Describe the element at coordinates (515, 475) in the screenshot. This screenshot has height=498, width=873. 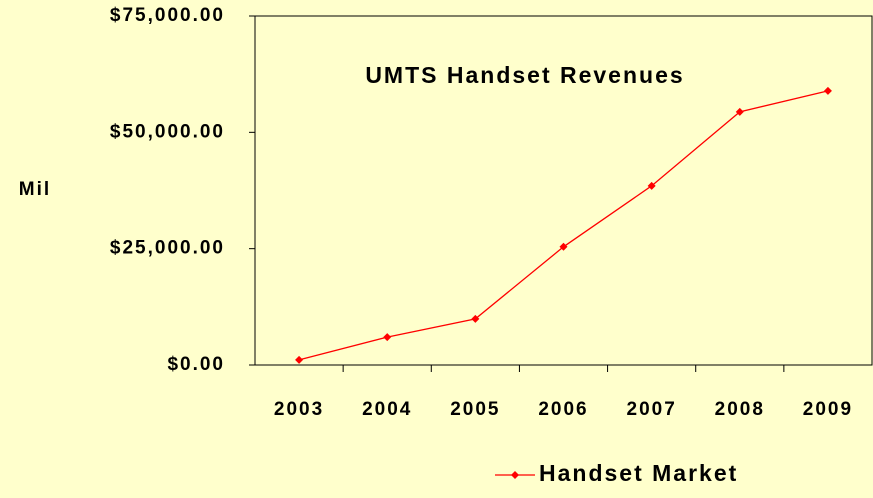
I see `legend-marker` at that location.